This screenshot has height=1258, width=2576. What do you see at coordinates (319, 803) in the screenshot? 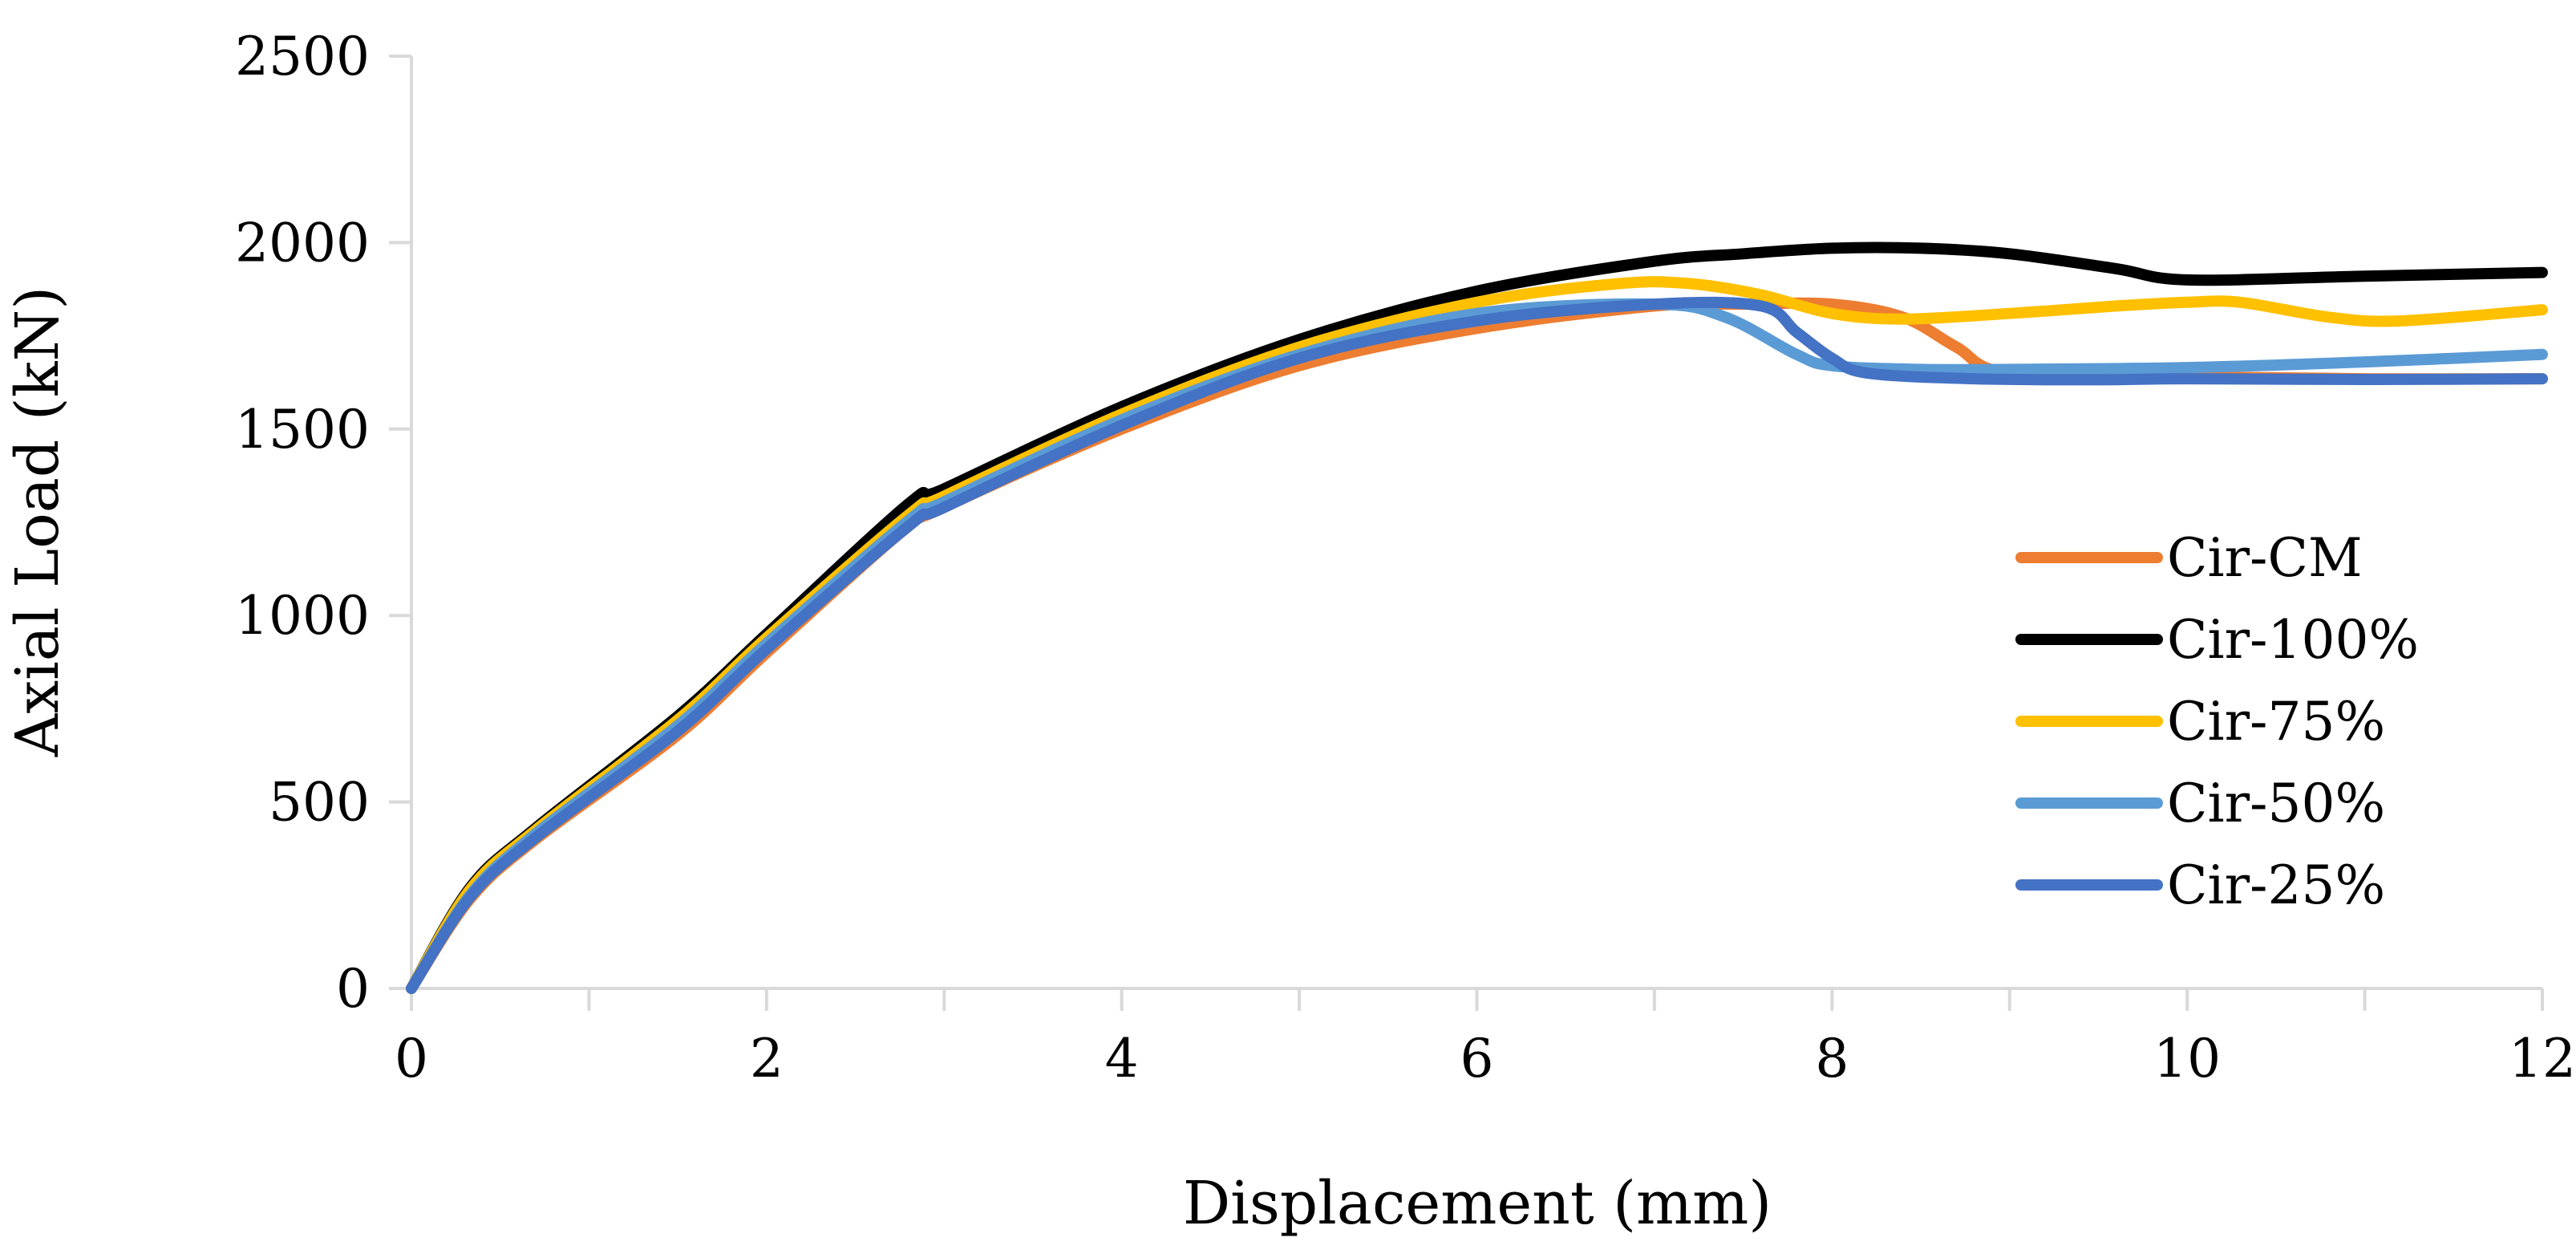
I see `y-tick-label: 500` at bounding box center [319, 803].